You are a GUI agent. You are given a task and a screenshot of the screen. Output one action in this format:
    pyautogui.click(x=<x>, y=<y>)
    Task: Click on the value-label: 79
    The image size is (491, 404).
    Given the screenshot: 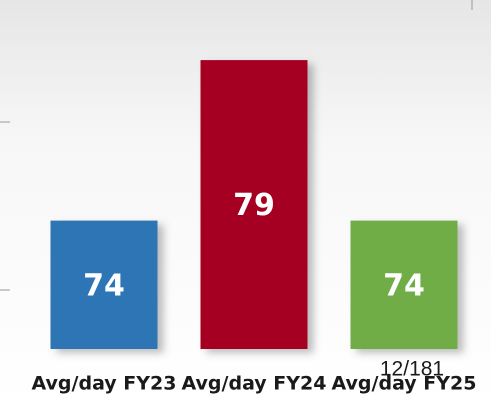 What is the action you would take?
    pyautogui.click(x=254, y=205)
    